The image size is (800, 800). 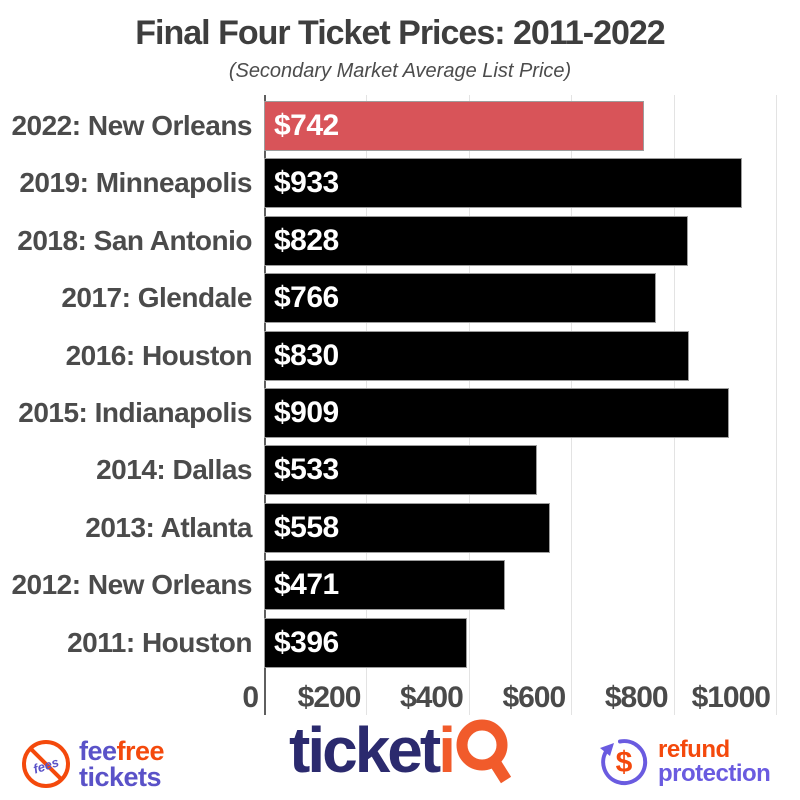 What do you see at coordinates (400, 470) in the screenshot?
I see `bar-row: $533` at bounding box center [400, 470].